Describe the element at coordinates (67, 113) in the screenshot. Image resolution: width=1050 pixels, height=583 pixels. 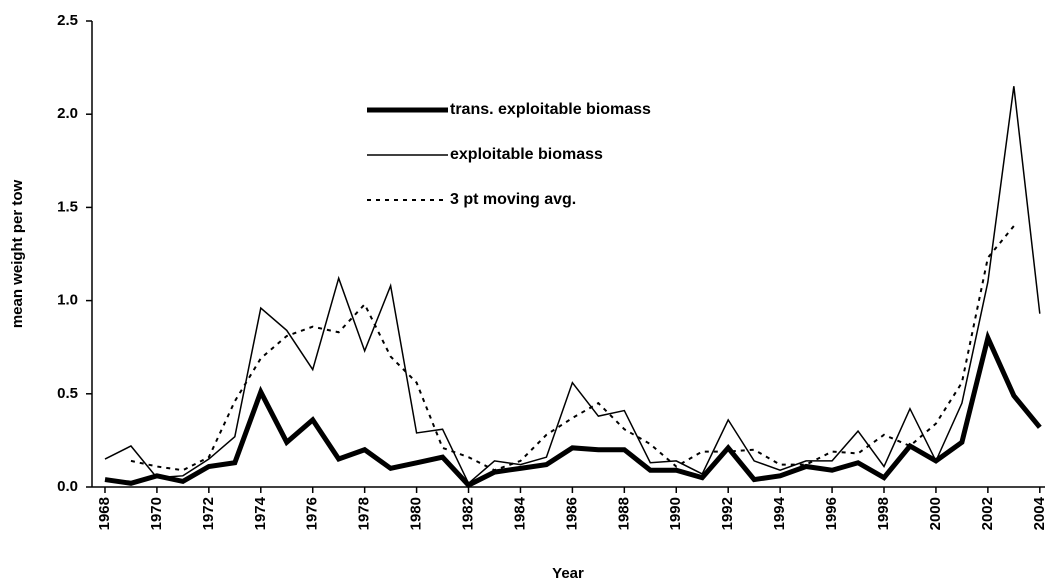
I see `y-tick-label: 2.0` at that location.